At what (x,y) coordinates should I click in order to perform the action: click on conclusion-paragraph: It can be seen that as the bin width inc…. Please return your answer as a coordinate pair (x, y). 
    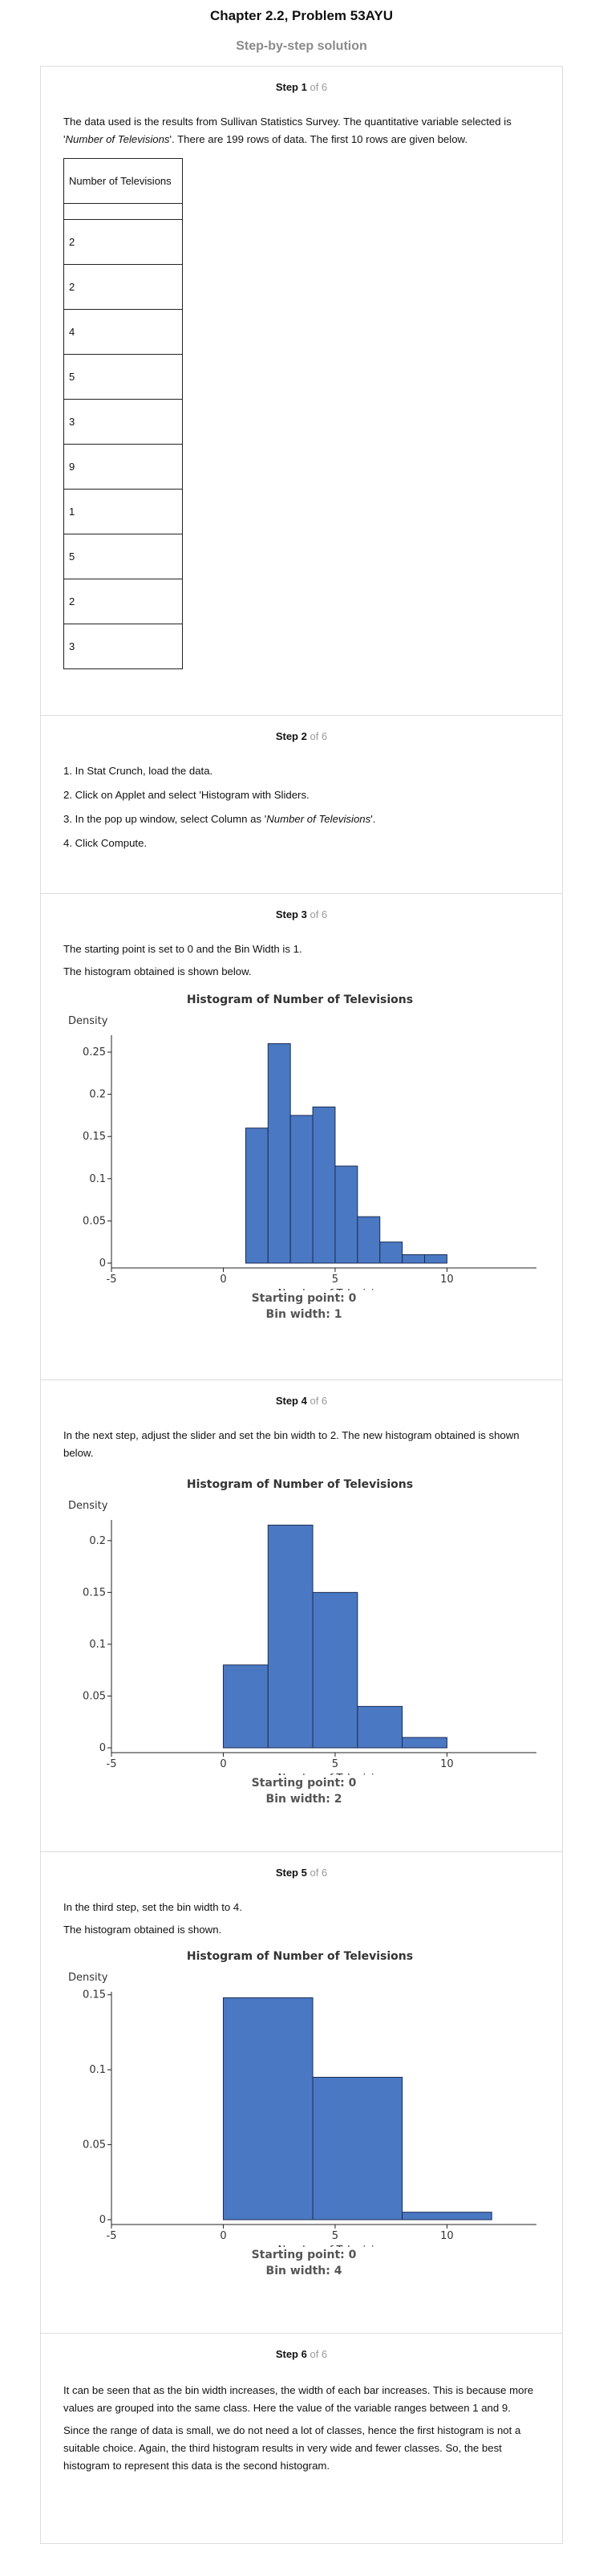
    Looking at the image, I should click on (299, 2399).